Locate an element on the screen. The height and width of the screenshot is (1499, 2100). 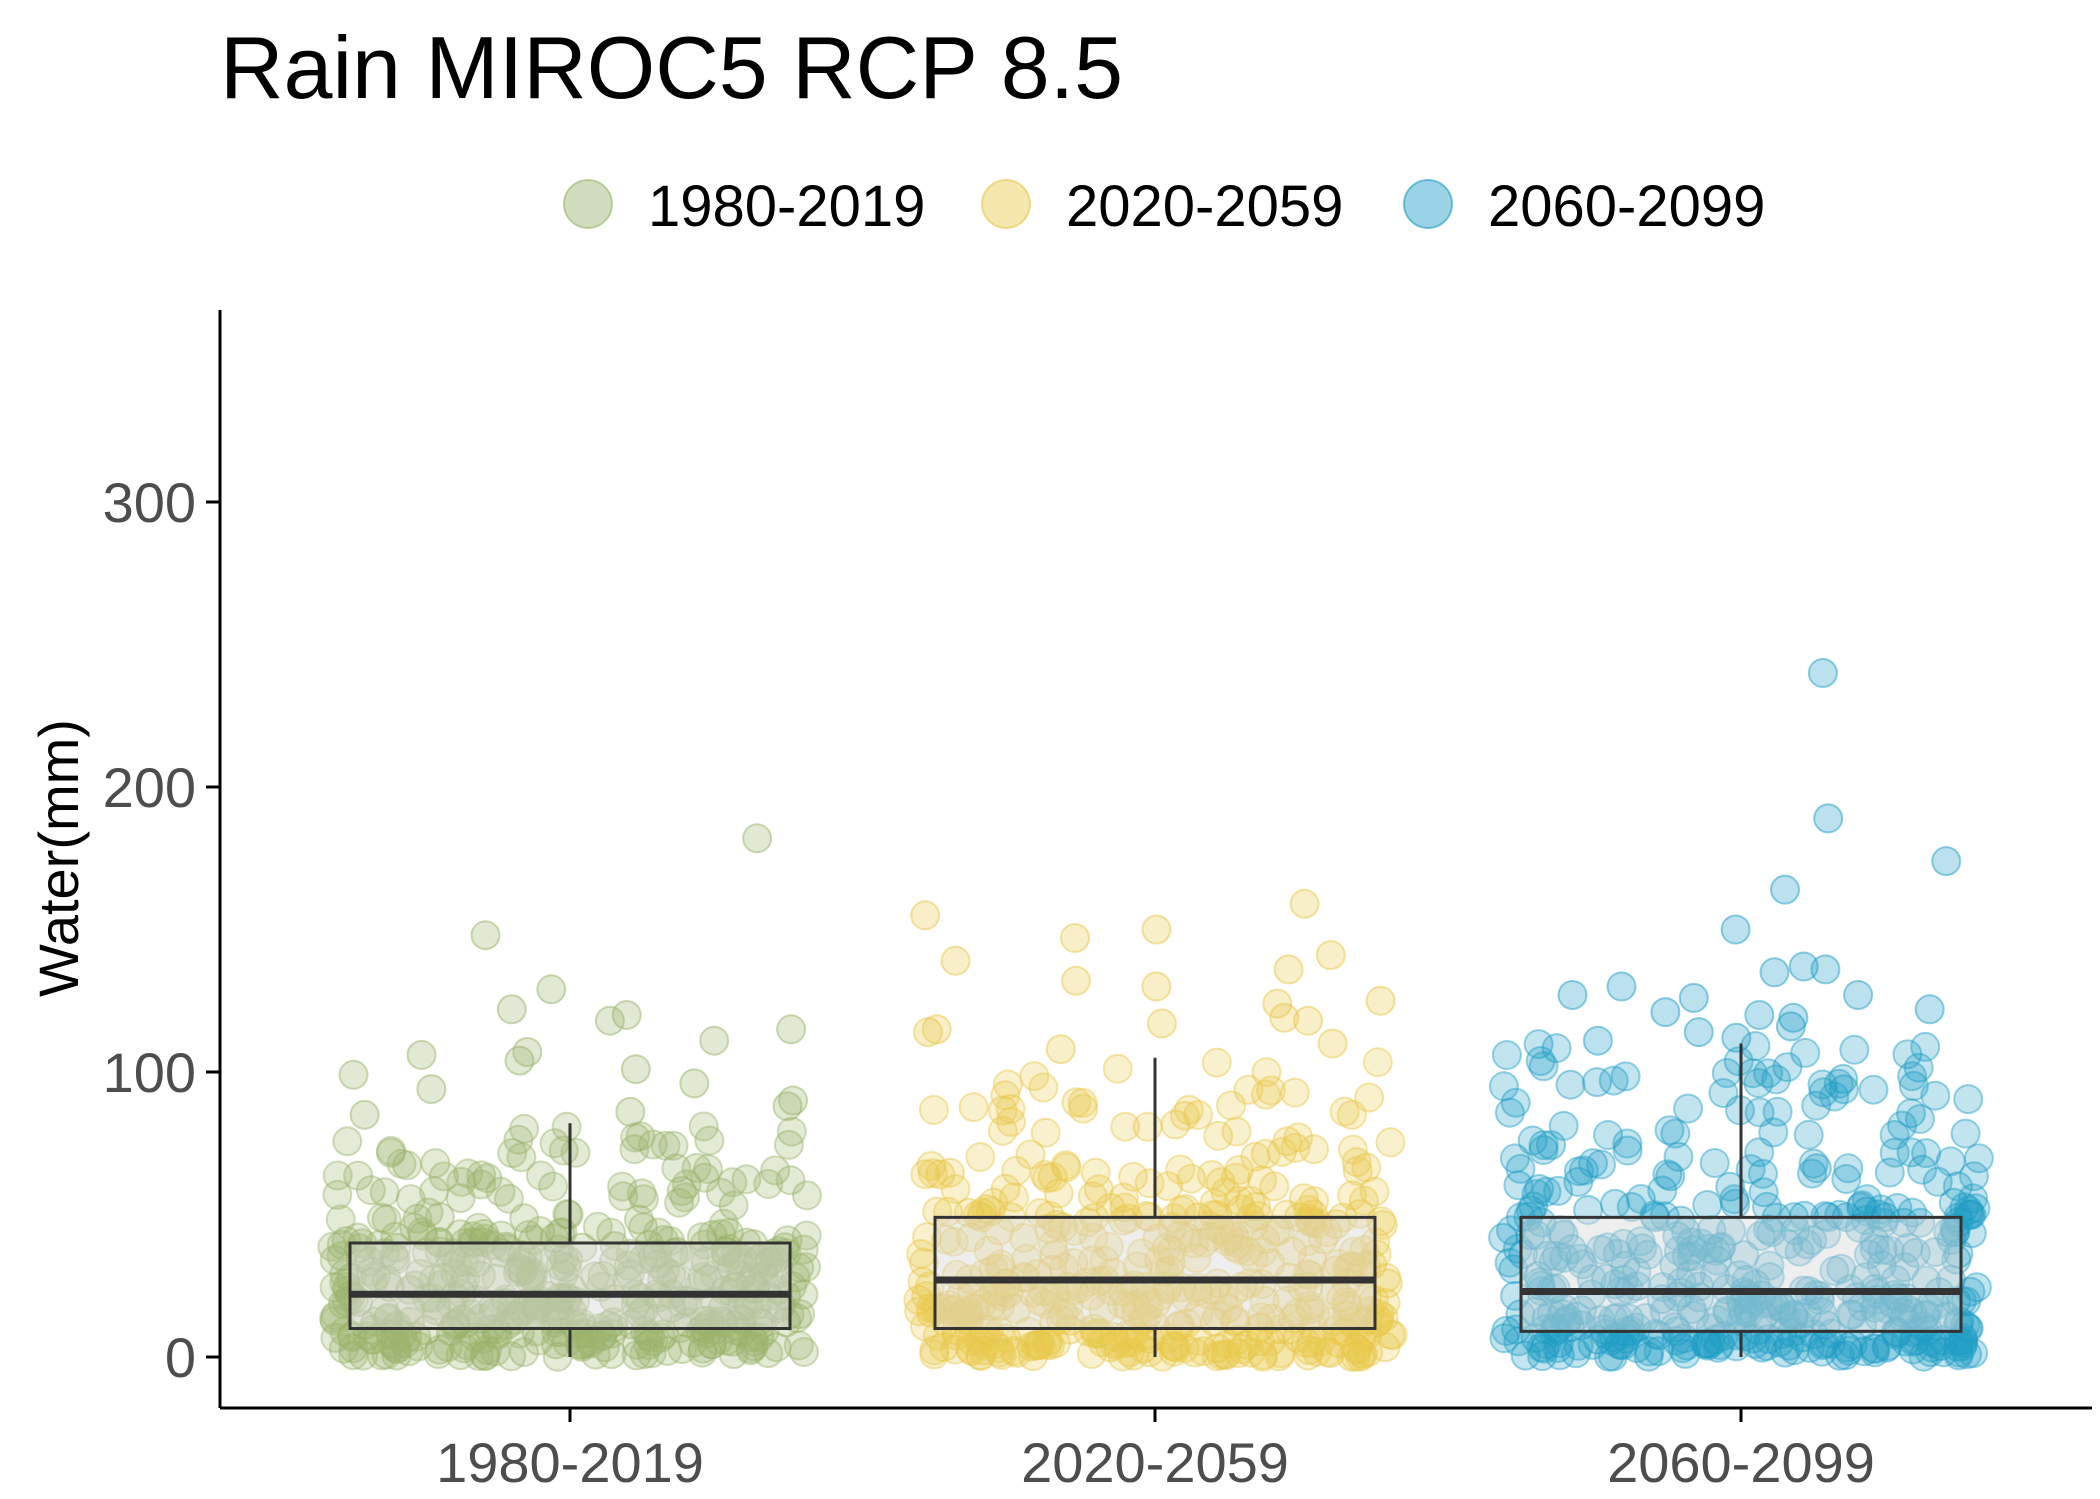
series-2060-2099 is located at coordinates (1741, 1015).